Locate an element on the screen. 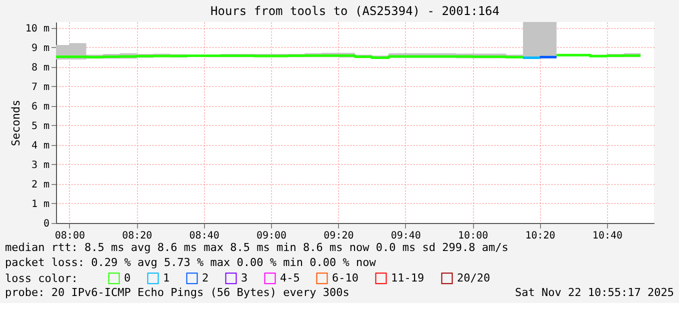  y-tick-label: 1 m is located at coordinates (40, 204).